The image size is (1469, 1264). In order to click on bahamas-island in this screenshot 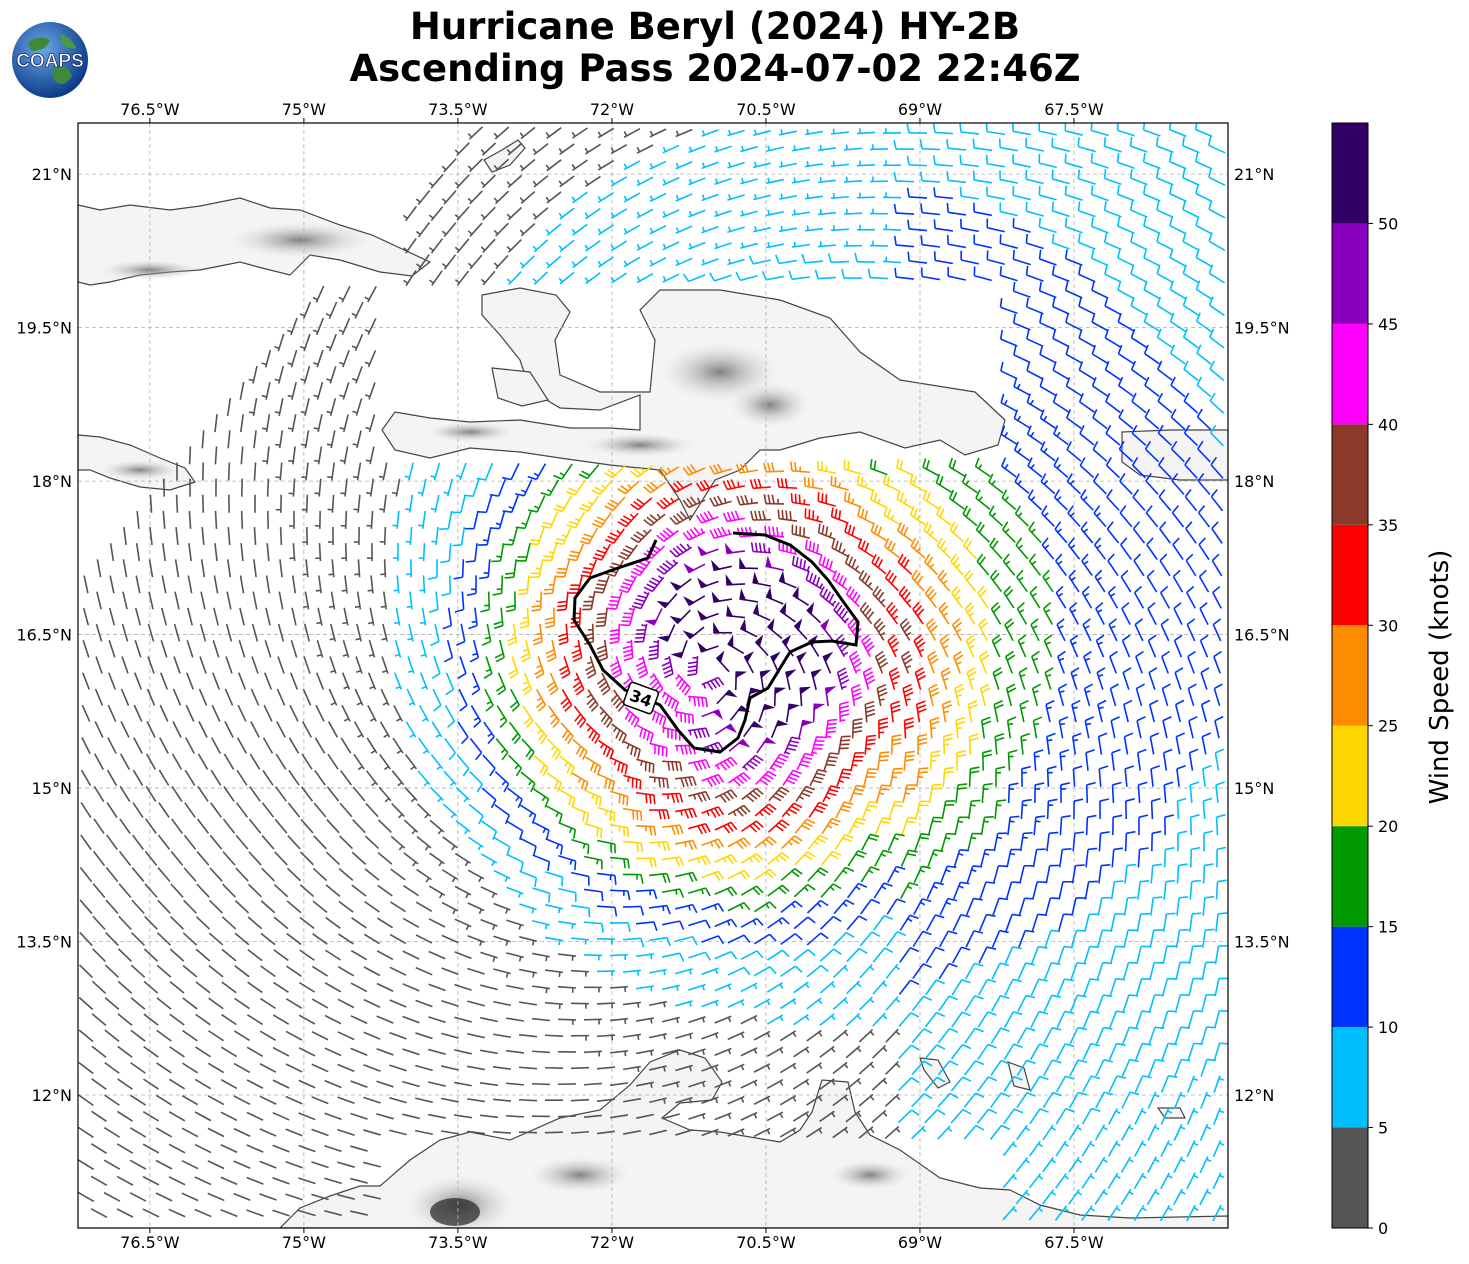, I will do `click(504, 156)`.